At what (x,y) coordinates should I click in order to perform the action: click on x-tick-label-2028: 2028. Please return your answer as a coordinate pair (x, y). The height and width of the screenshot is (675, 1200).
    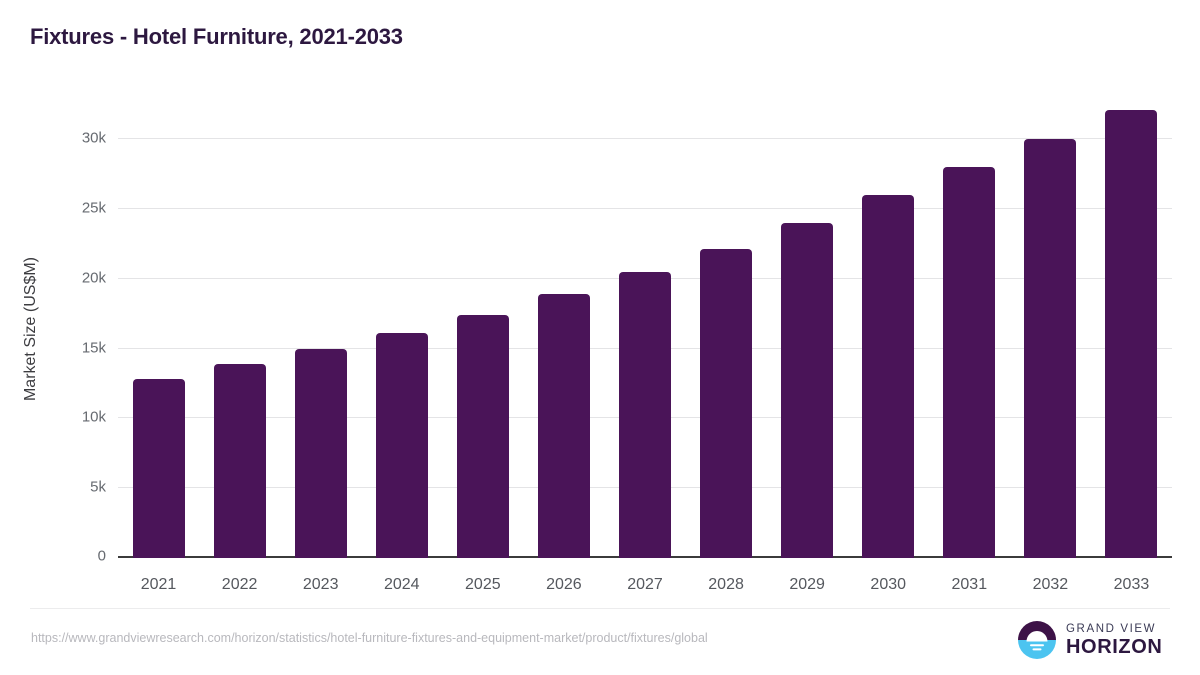
    Looking at the image, I should click on (726, 584).